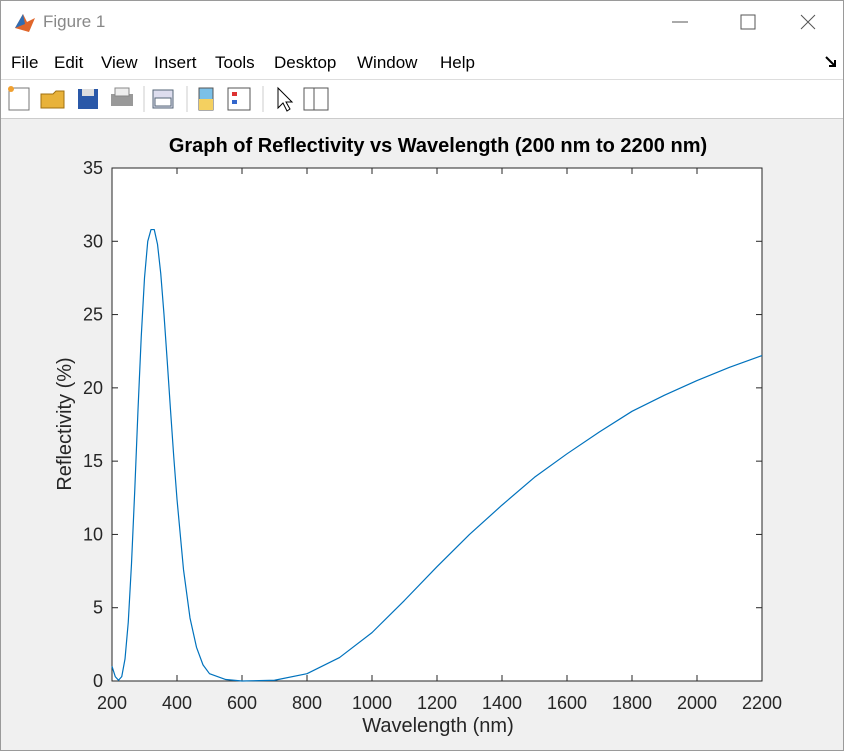  I want to click on y-tick-label: 30, so click(93, 241).